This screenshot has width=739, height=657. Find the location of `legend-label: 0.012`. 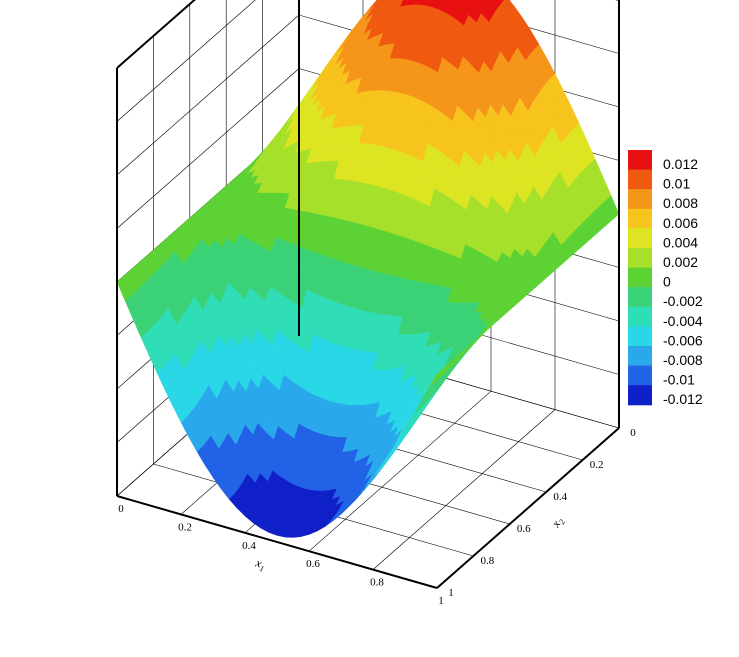

legend-label: 0.012 is located at coordinates (680, 164).